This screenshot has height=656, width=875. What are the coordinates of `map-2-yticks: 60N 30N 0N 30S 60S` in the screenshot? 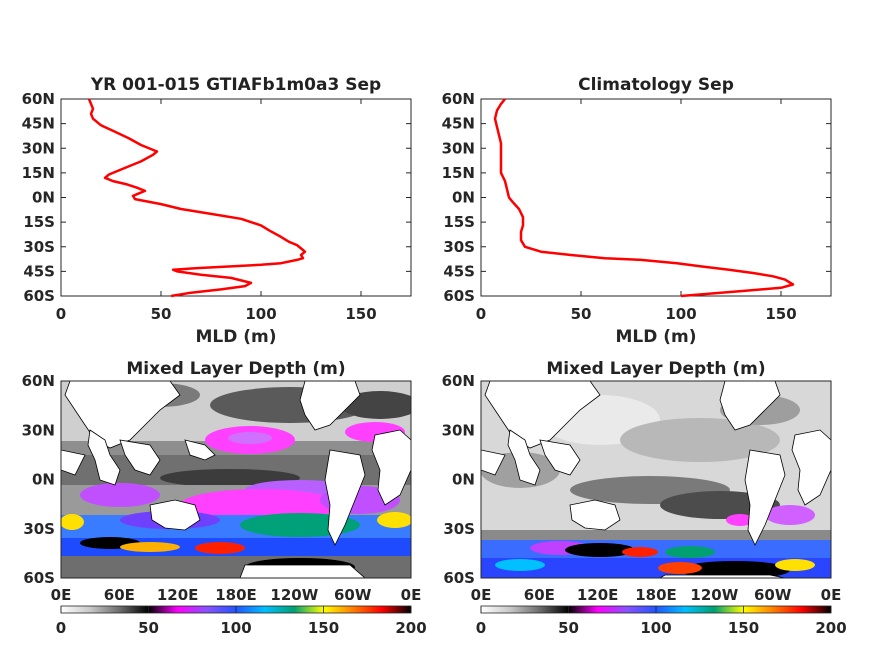 It's located at (458, 479).